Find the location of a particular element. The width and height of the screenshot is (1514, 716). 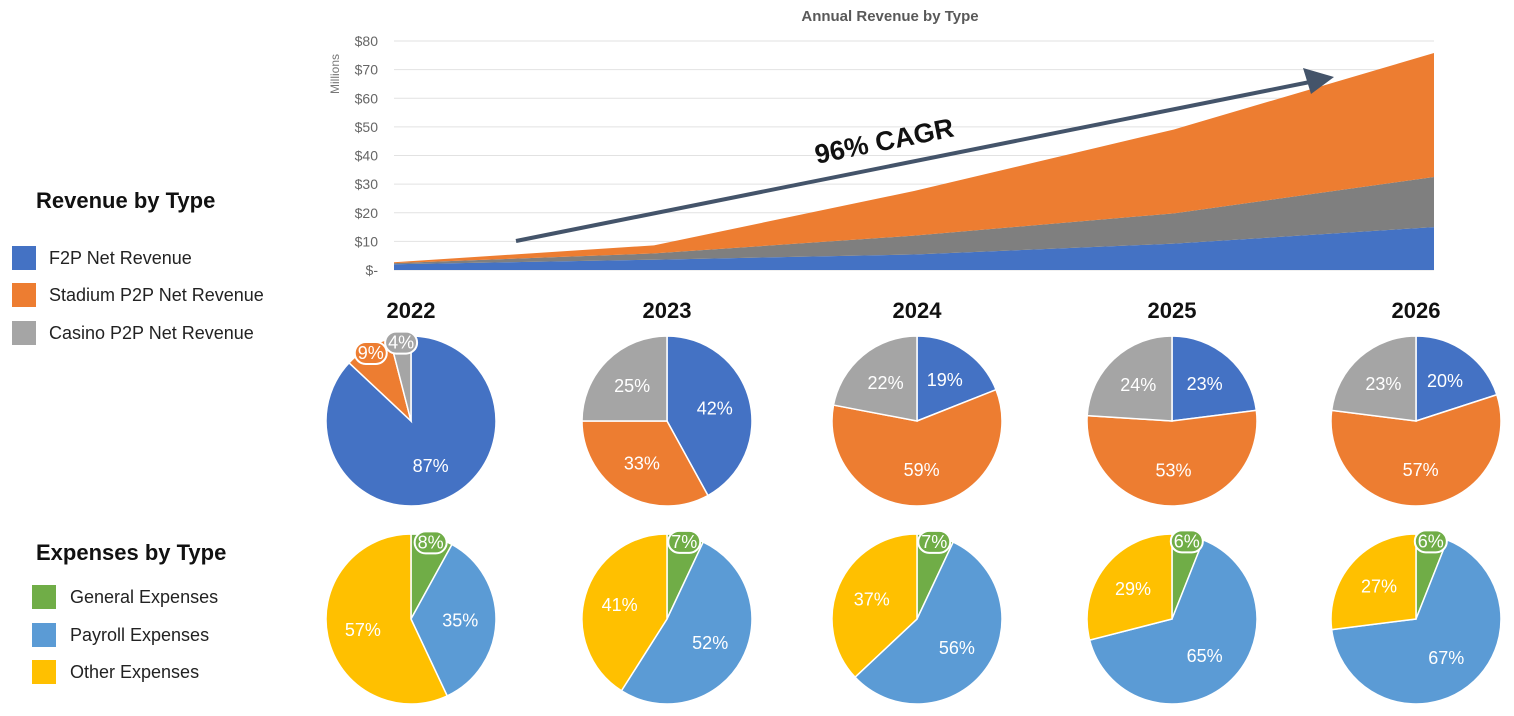

pie-slice-label: 41% is located at coordinates (620, 605).